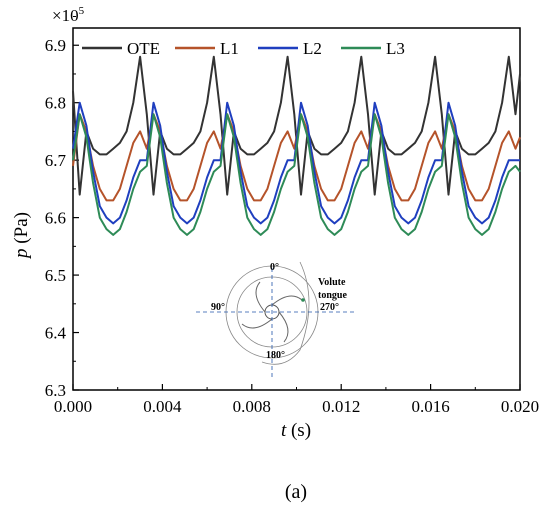  What do you see at coordinates (329, 307) in the screenshot?
I see `inset-label-270: 270°` at bounding box center [329, 307].